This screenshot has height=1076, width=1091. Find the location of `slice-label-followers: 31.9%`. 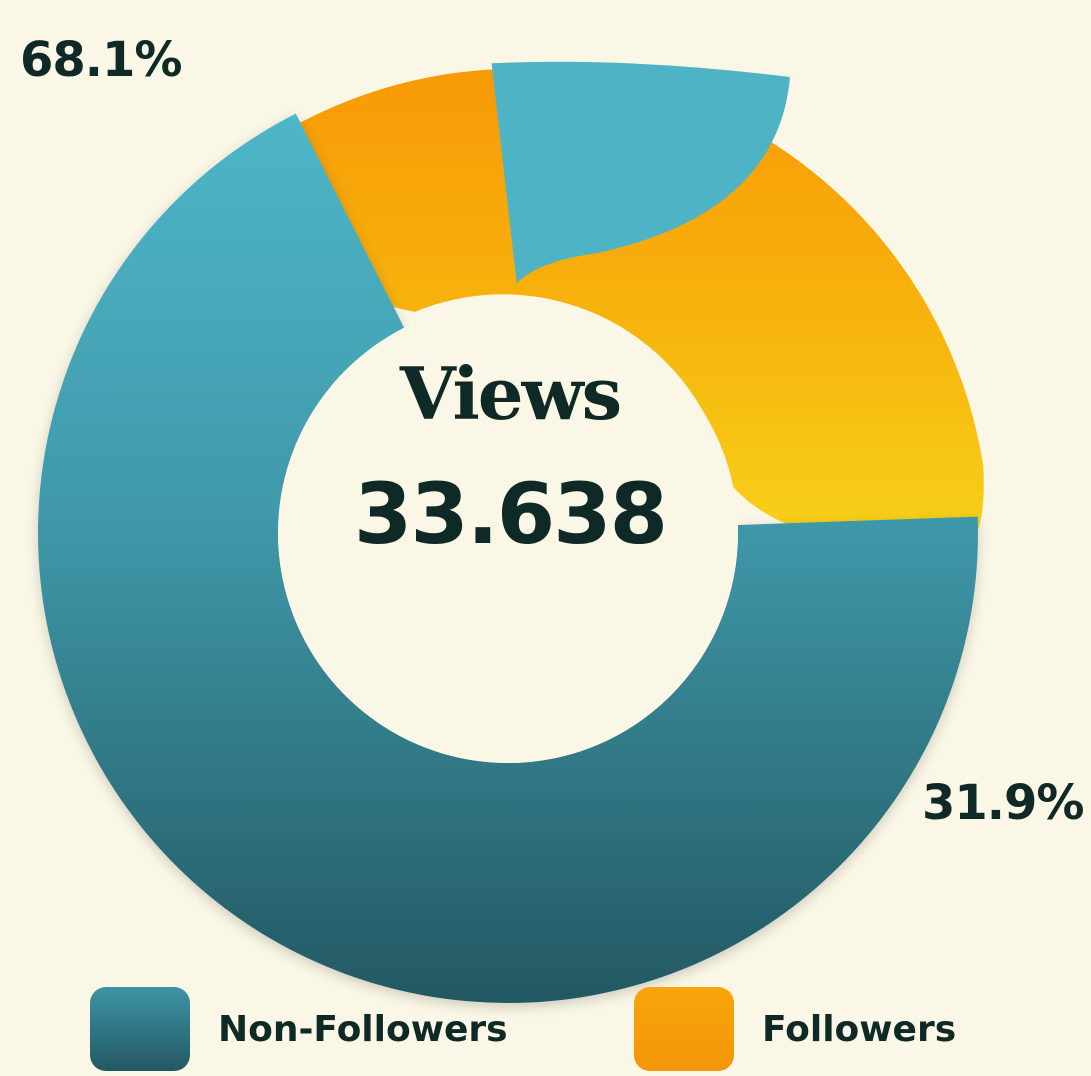

slice-label-followers: 31.9% is located at coordinates (1003, 803).